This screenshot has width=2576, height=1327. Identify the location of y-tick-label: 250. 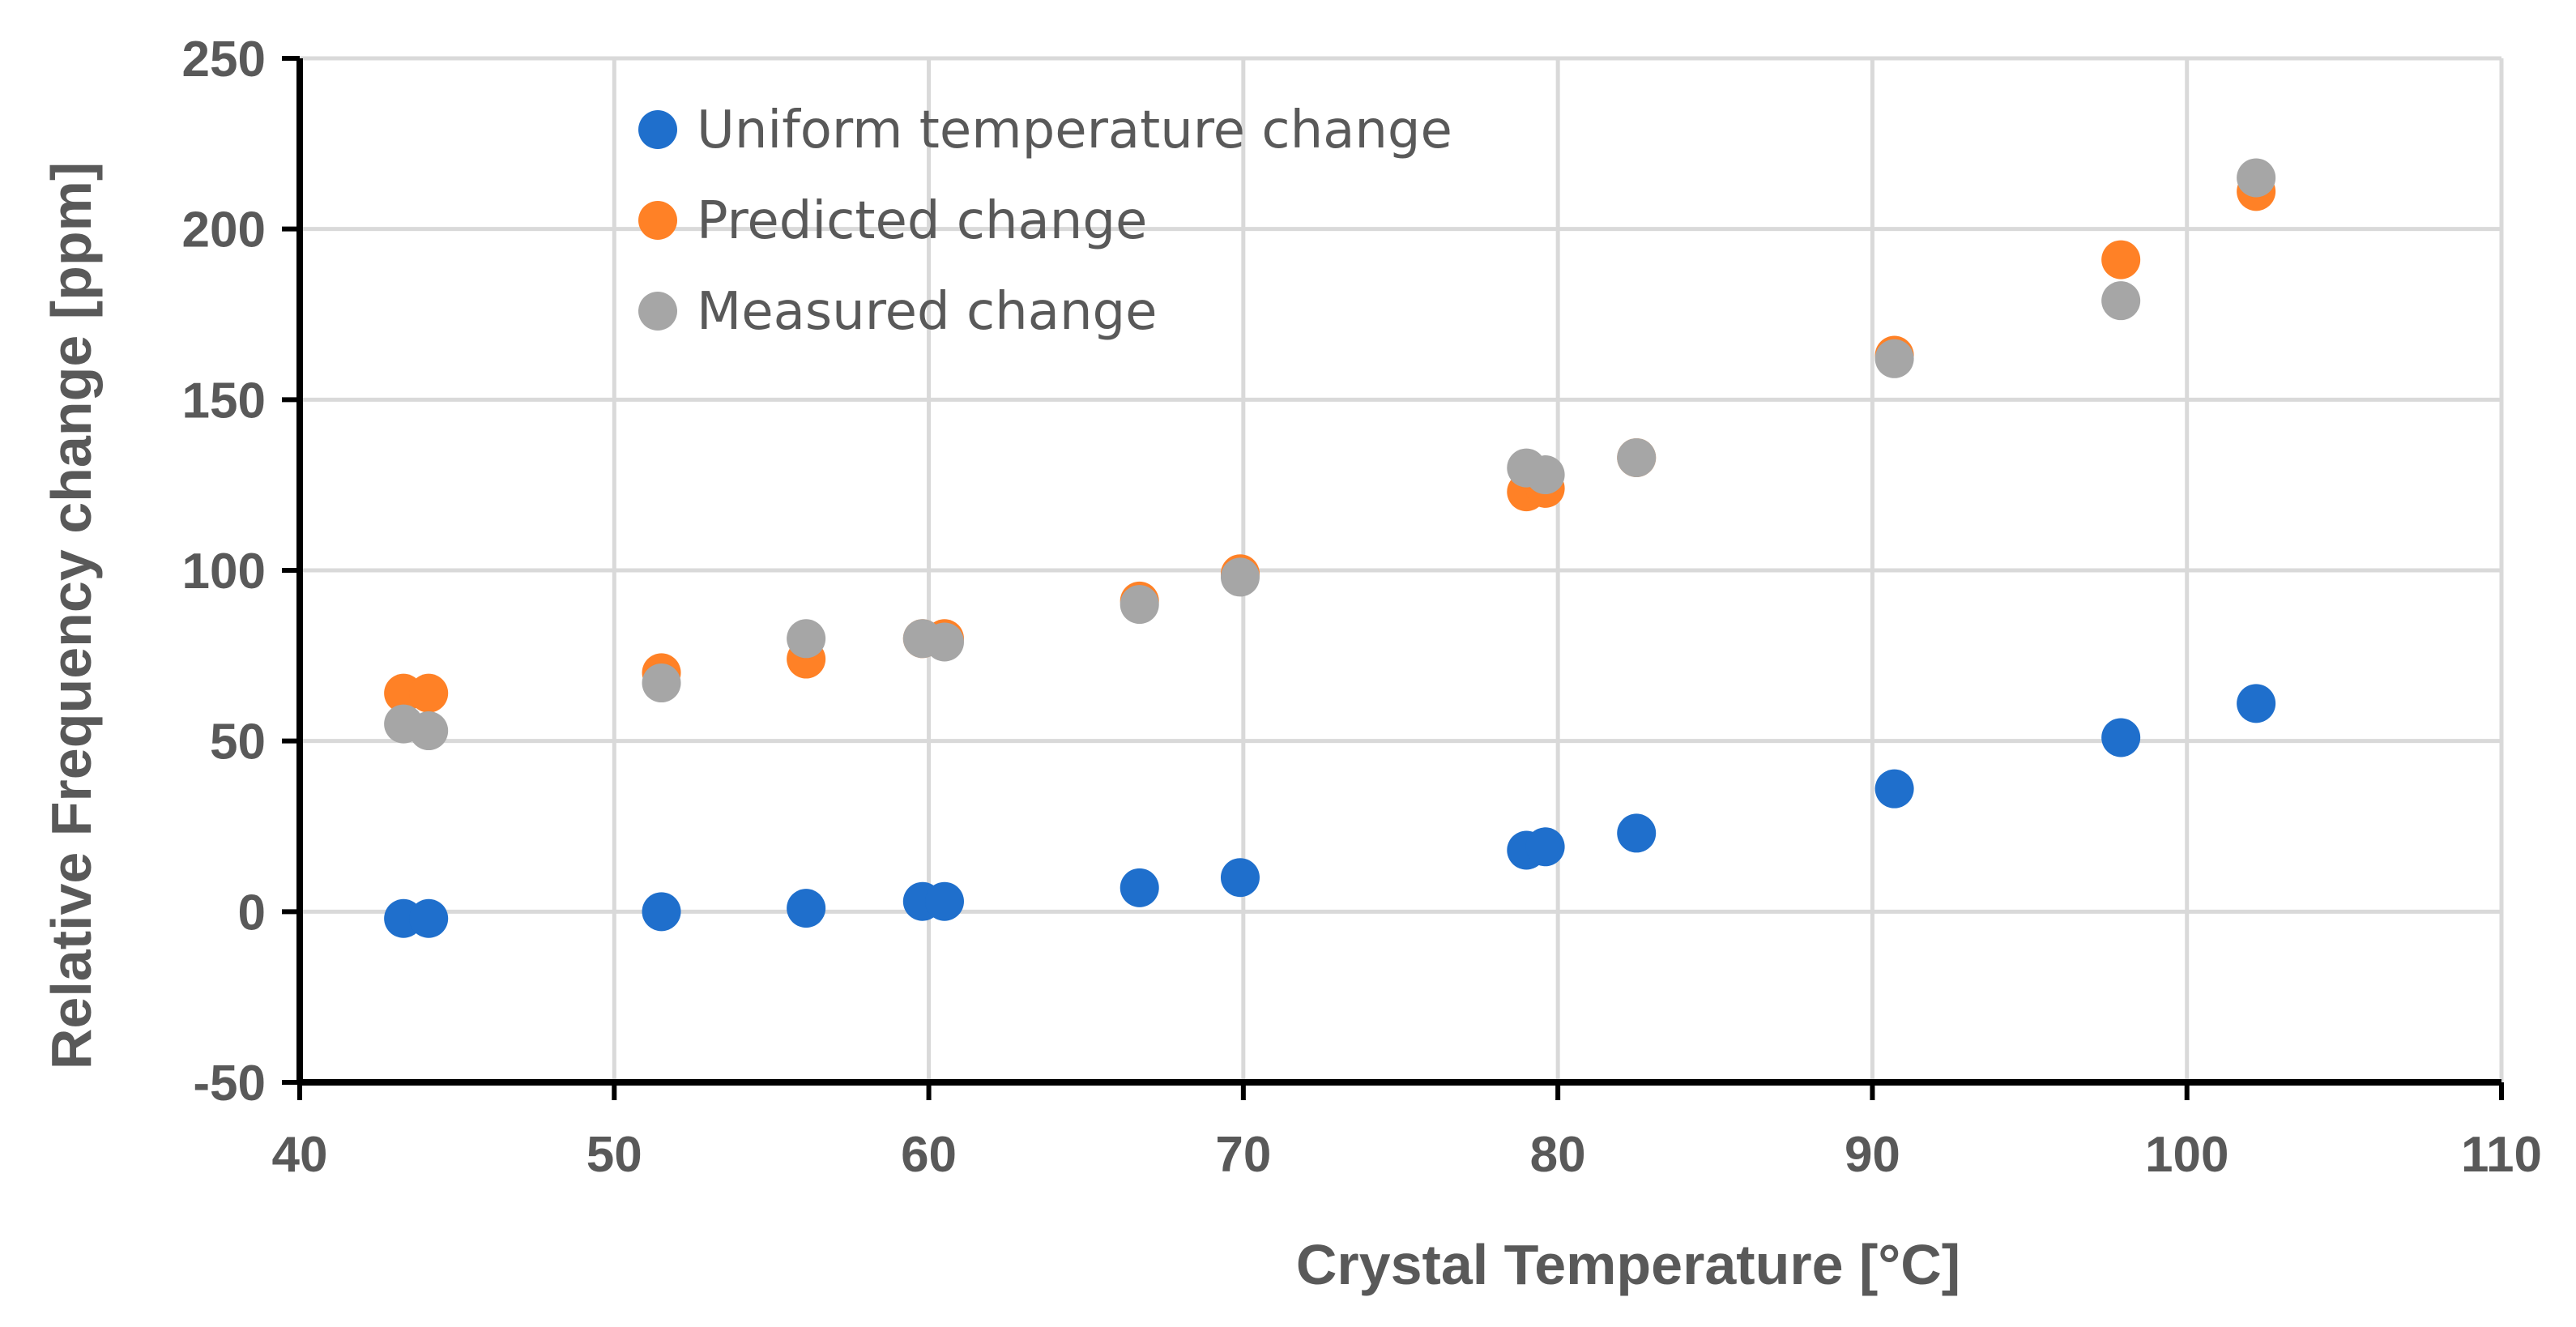
(224, 59).